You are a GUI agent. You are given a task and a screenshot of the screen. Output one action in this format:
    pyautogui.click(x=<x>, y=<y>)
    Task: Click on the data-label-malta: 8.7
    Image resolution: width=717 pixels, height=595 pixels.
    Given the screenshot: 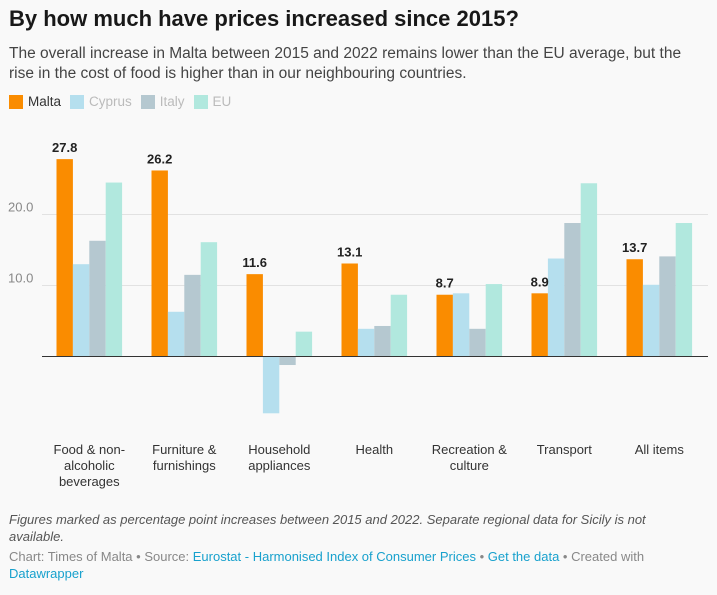 What is the action you would take?
    pyautogui.click(x=445, y=283)
    